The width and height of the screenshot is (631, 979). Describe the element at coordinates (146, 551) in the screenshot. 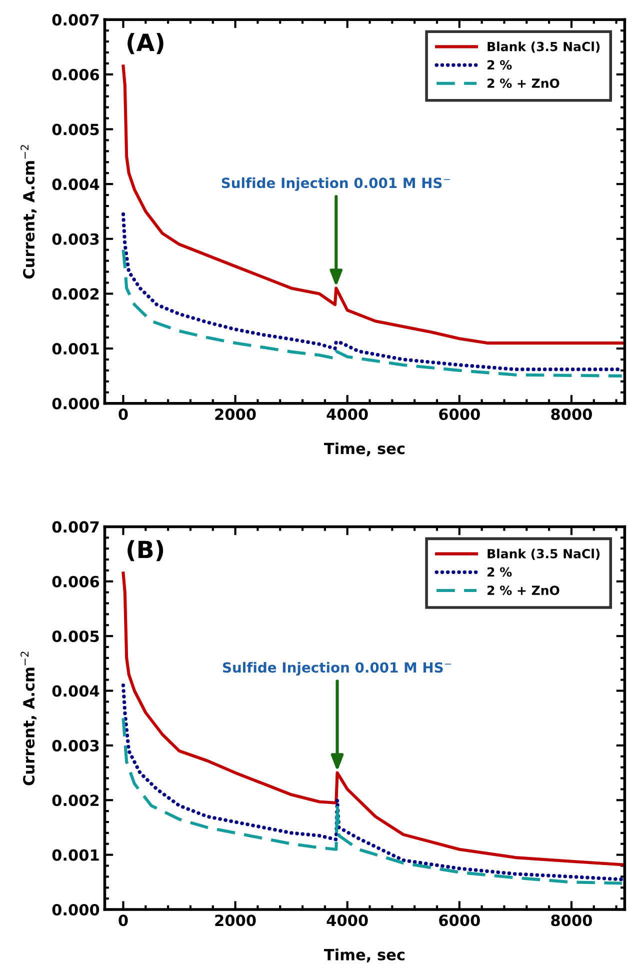

I see `annotation: (B)` at that location.